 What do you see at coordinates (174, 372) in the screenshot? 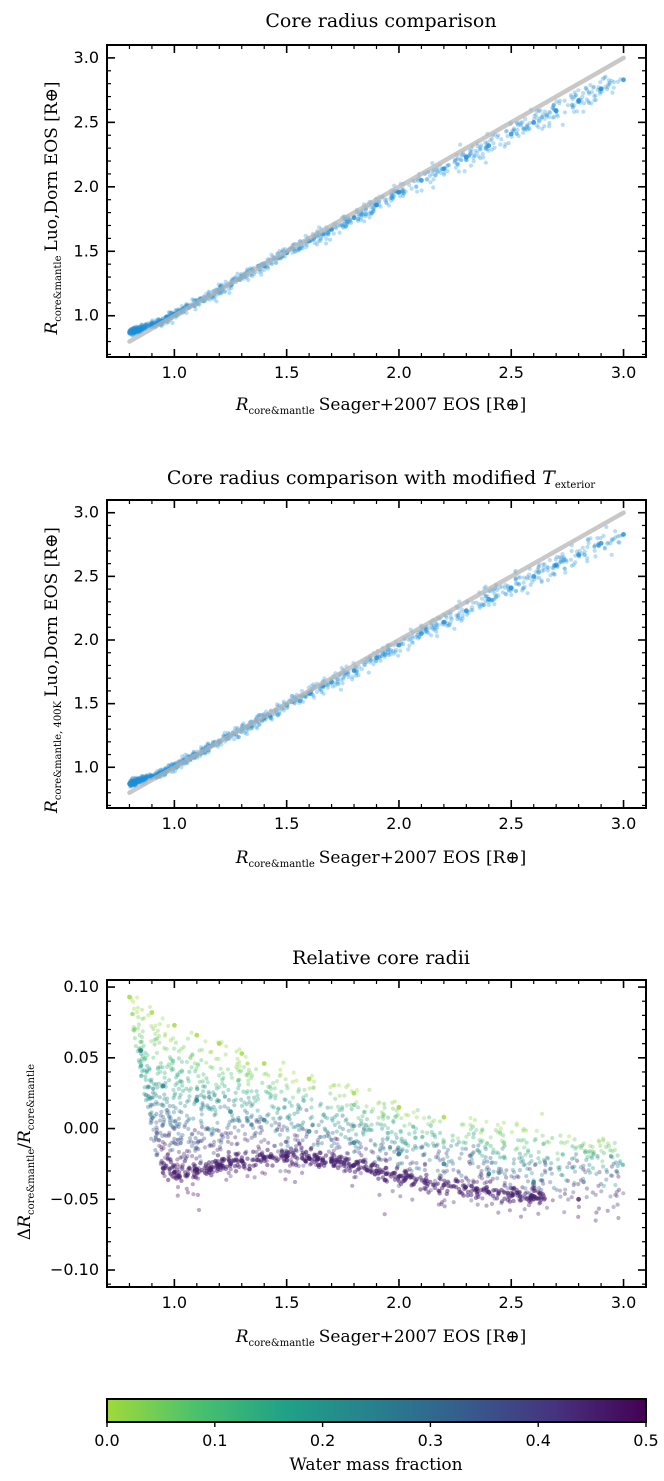
I see `x-tick-label: 1.0` at bounding box center [174, 372].